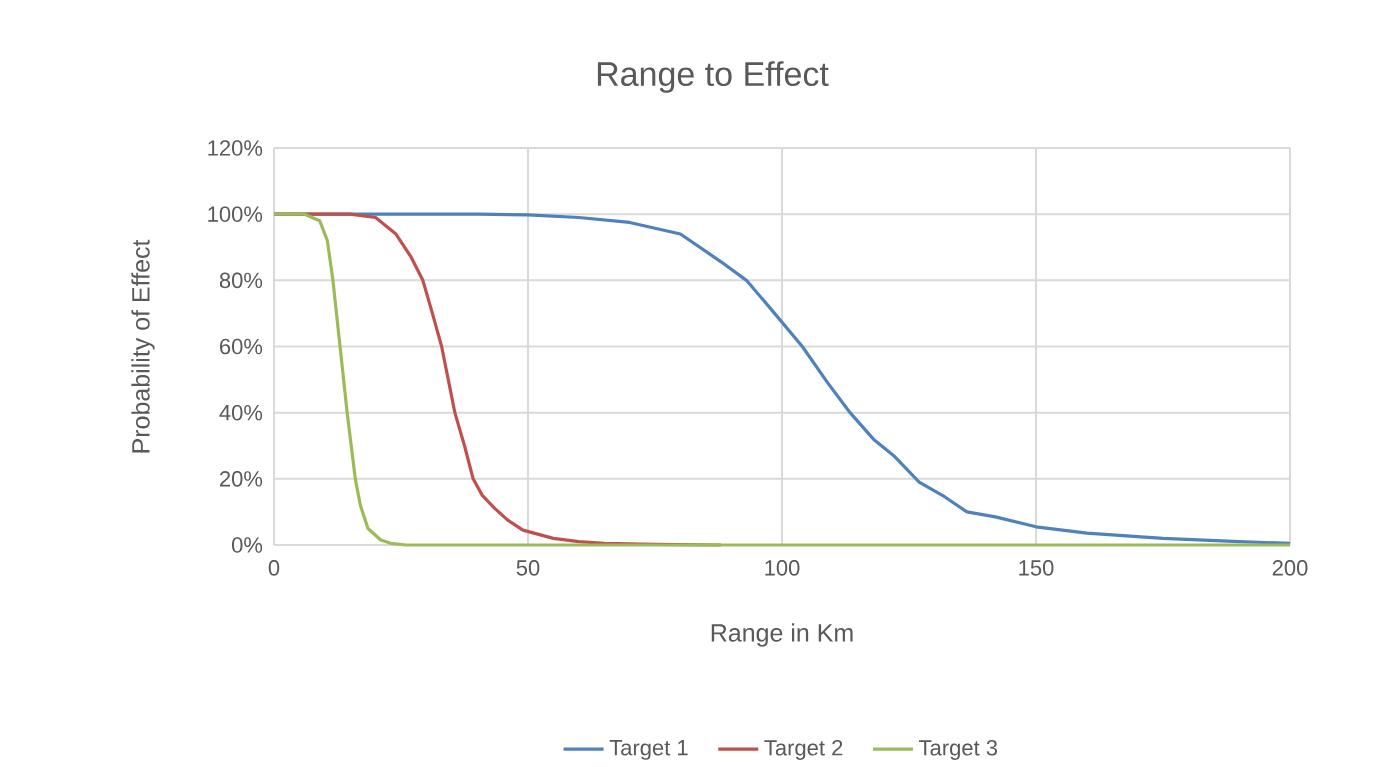 This screenshot has height=767, width=1382. What do you see at coordinates (648, 750) in the screenshot?
I see `legend-label: Target 1` at bounding box center [648, 750].